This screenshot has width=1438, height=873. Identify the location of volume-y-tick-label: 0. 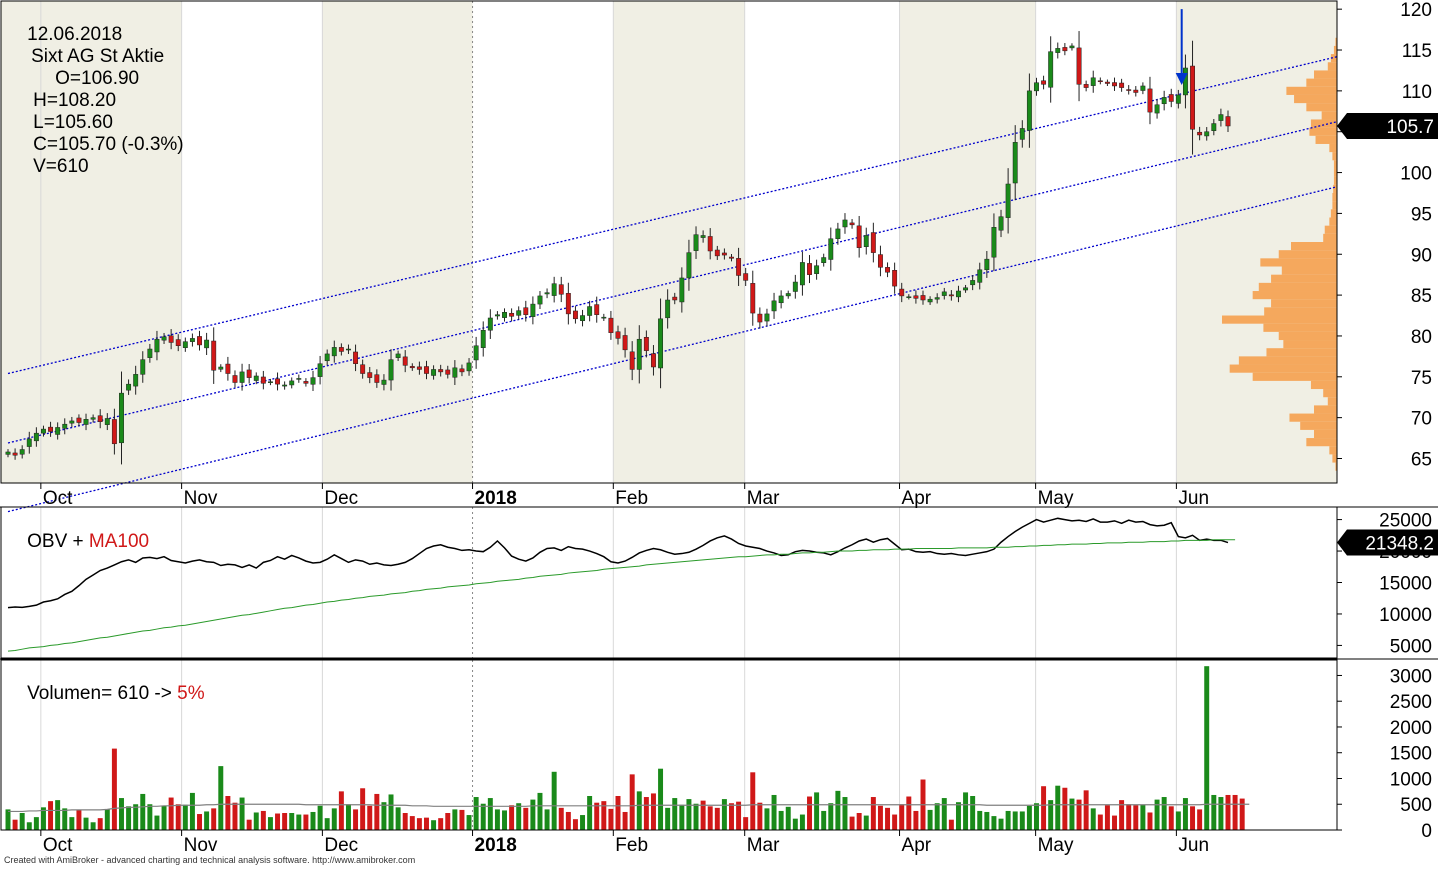
(1426, 831).